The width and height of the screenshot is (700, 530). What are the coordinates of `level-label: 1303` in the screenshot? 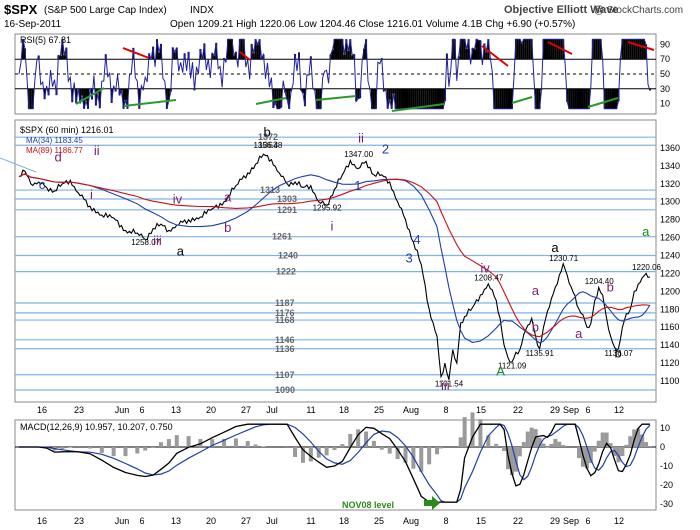 It's located at (287, 199).